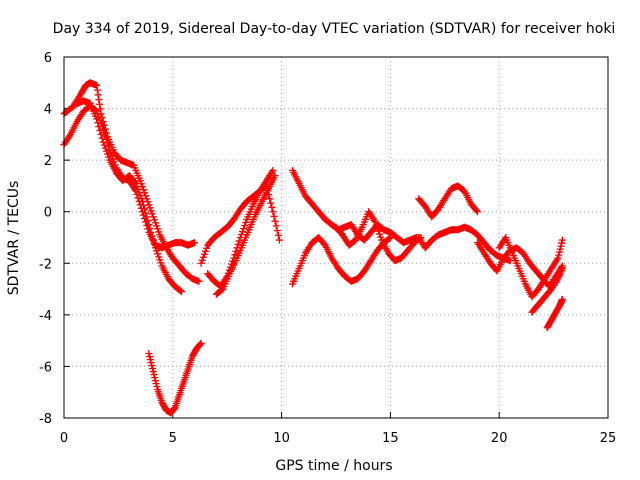 Image resolution: width=640 pixels, height=480 pixels. I want to click on y-tick-label: 6, so click(48, 58).